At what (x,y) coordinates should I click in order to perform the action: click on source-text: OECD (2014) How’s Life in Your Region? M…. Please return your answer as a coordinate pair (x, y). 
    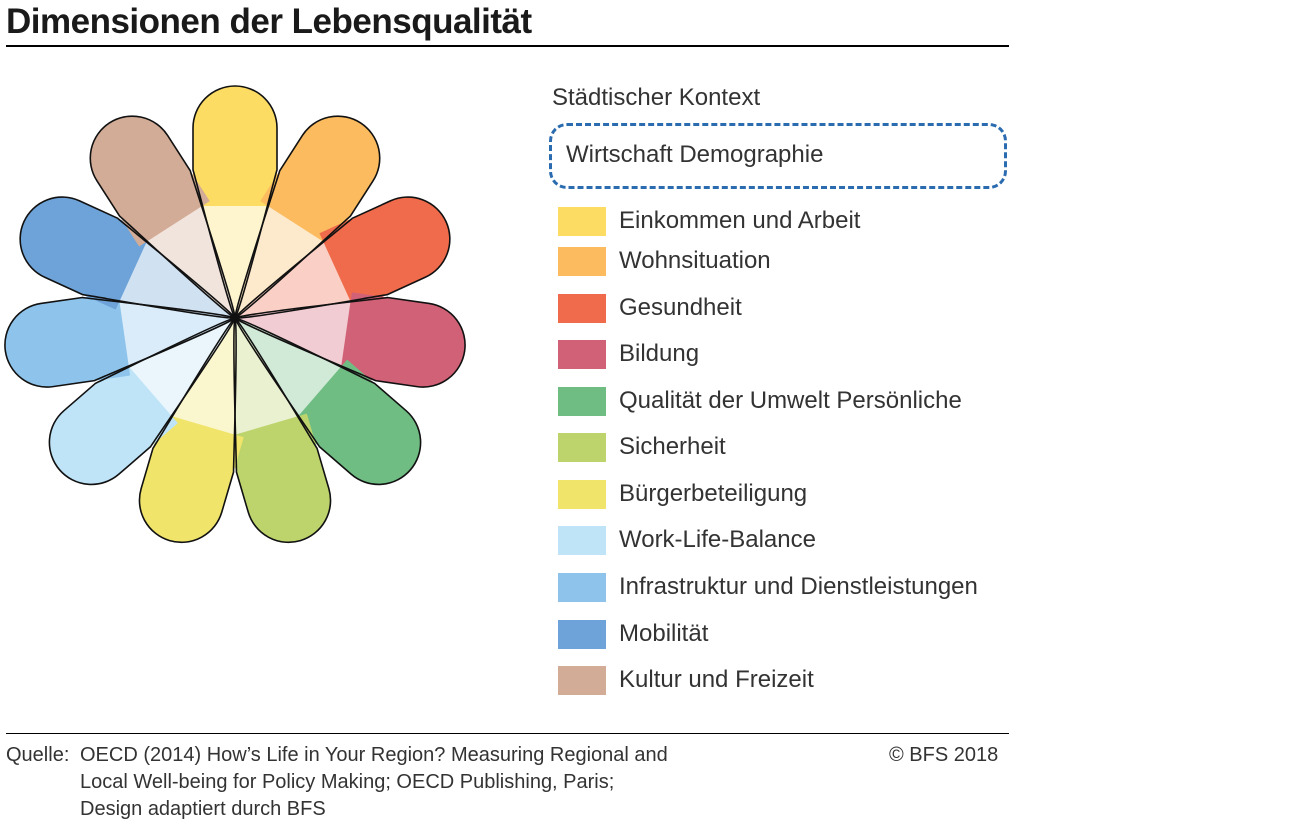
    Looking at the image, I should click on (430, 782).